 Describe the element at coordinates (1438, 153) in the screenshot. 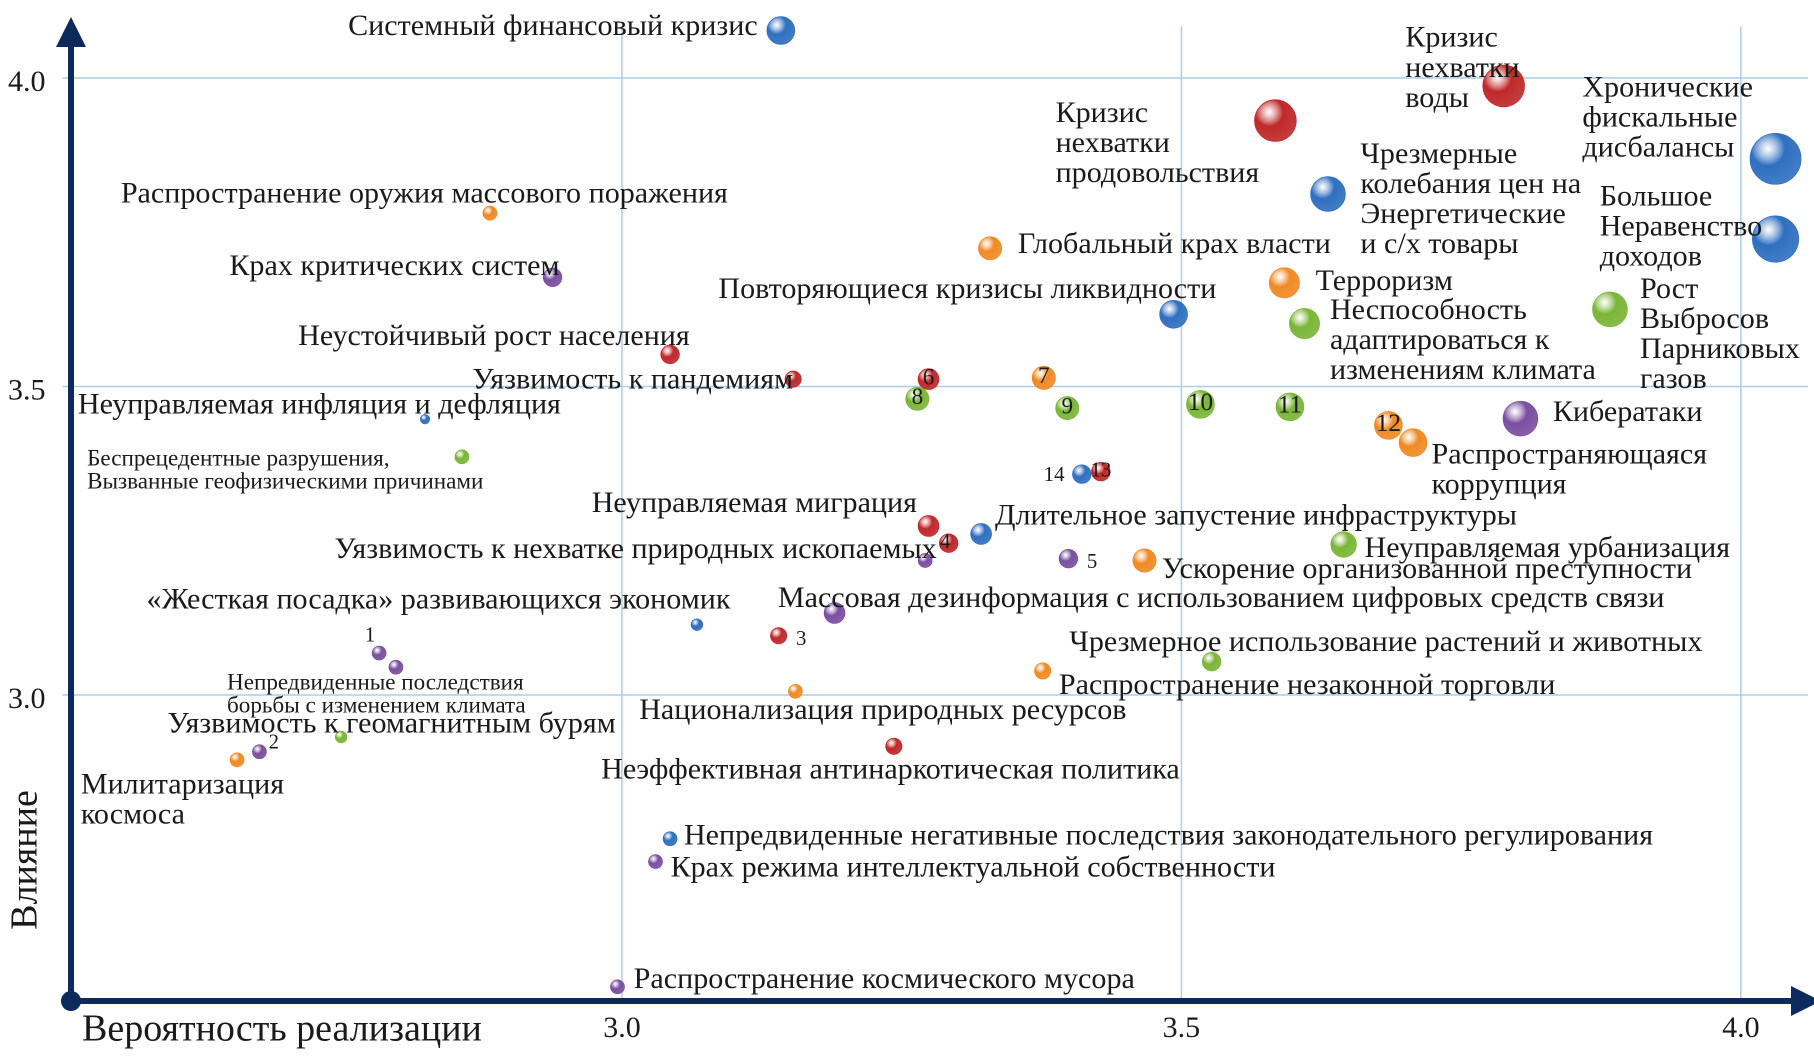

I see `label-line: Чрезмерные` at that location.